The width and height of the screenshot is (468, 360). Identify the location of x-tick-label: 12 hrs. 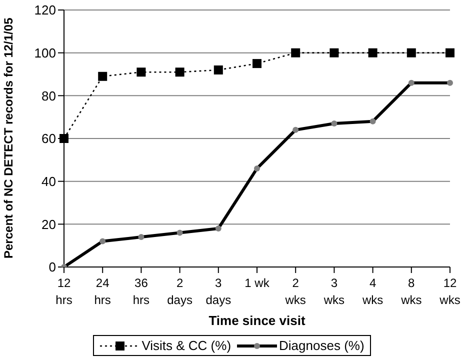
(64, 291).